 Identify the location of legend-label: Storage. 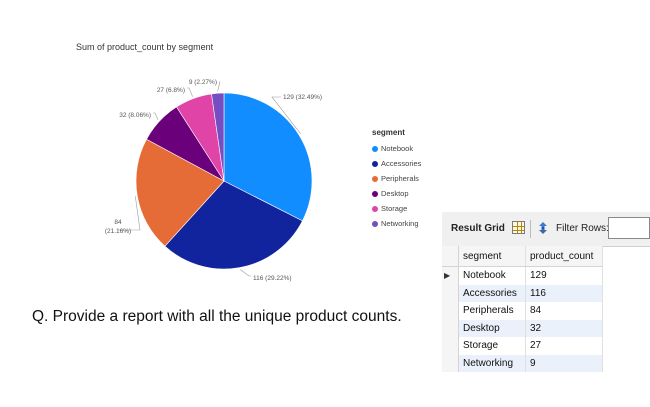
(394, 208).